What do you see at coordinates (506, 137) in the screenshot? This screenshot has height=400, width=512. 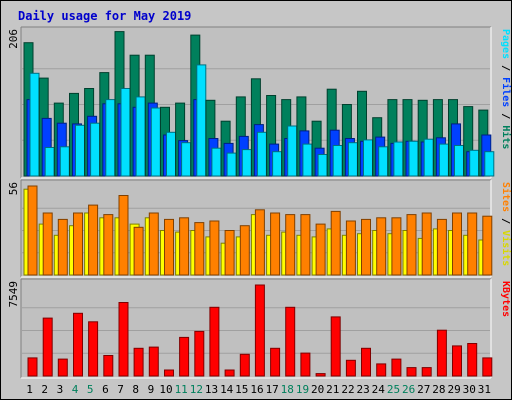 I see `legend-item-hits: Hits` at bounding box center [506, 137].